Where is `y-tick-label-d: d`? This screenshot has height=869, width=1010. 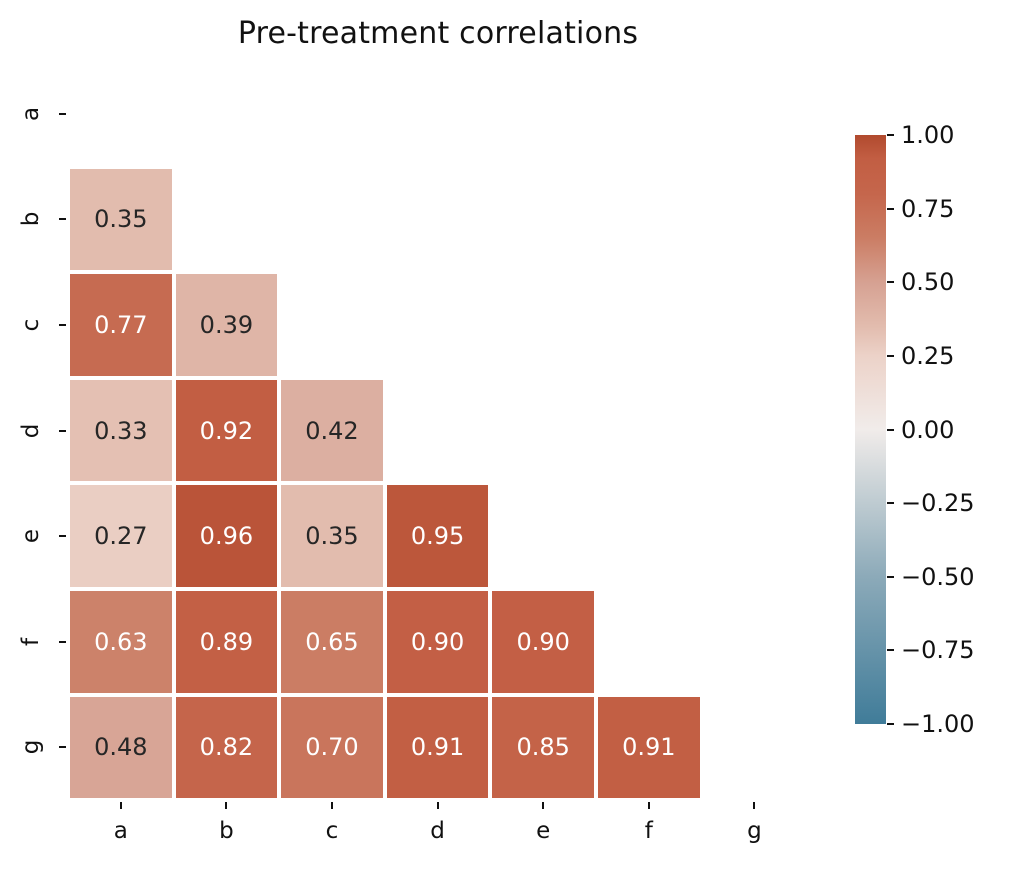 y-tick-label-d: d is located at coordinates (31, 430).